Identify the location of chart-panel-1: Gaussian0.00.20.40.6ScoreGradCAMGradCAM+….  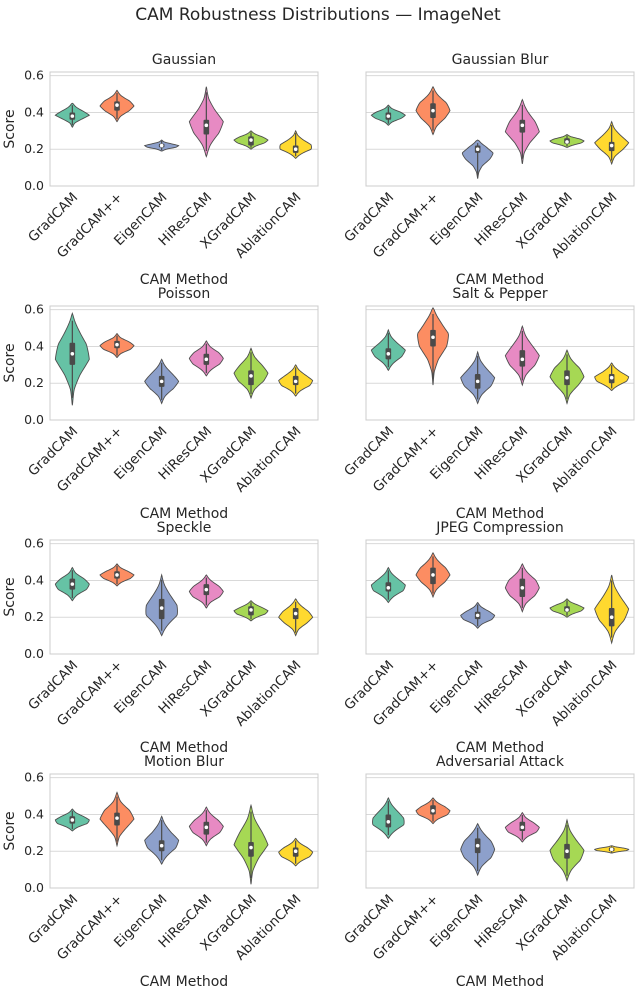
(160, 170).